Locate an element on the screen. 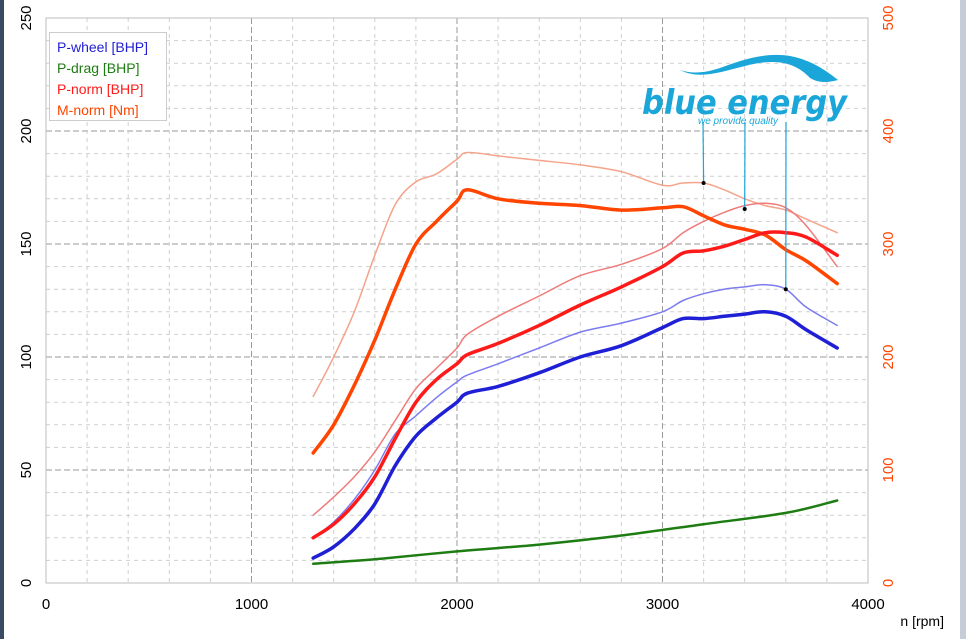 Image resolution: width=966 pixels, height=639 pixels. y-left-tick-label: 50 is located at coordinates (26, 470).